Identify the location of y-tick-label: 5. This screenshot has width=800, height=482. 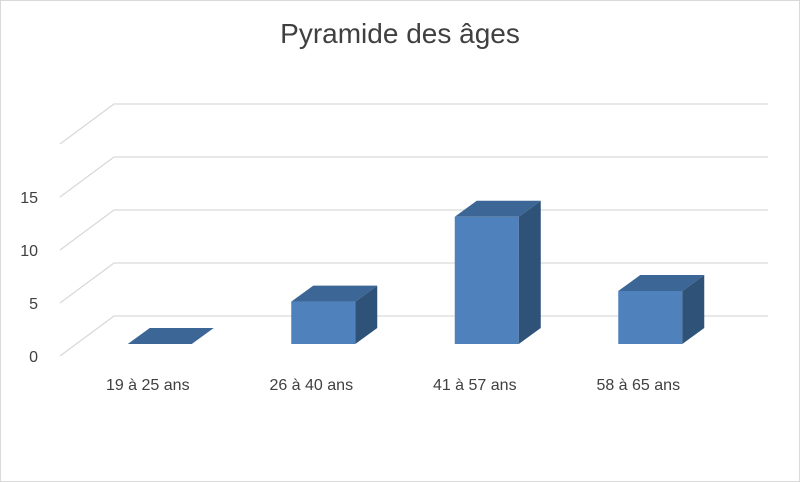
(33, 304).